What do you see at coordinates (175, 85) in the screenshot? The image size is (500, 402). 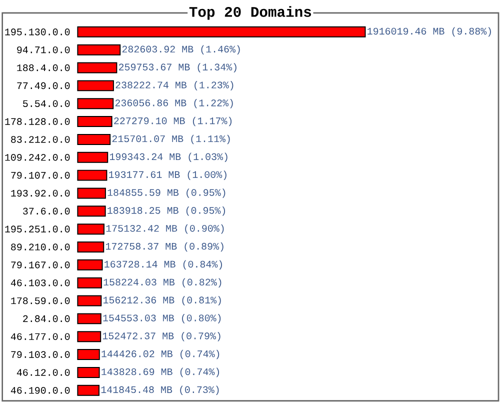 I see `data-label: 238222.74 MB (1.23%)` at bounding box center [175, 85].